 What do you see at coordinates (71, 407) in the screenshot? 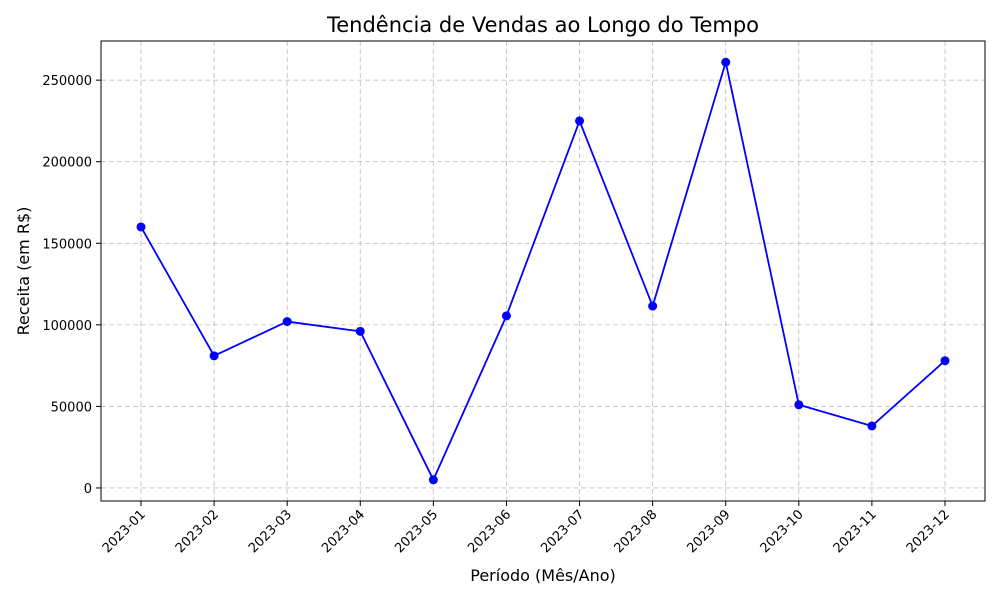
I see `y-tick-label: 50000` at bounding box center [71, 407].